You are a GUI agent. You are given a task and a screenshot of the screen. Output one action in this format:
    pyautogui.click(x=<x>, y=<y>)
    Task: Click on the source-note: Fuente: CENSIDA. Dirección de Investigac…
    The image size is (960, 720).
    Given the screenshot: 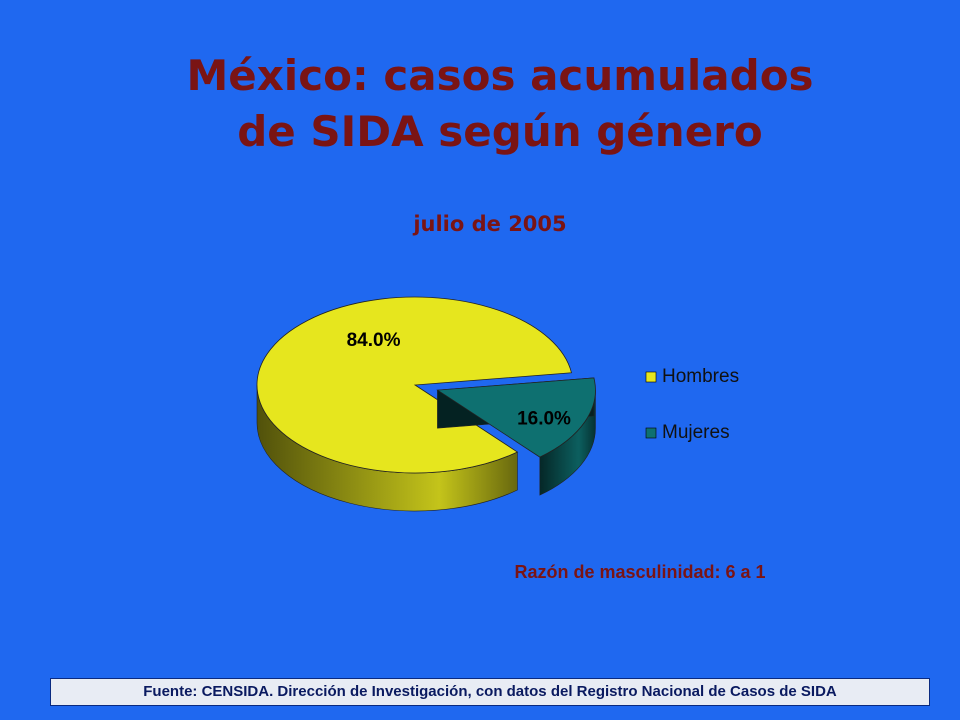 What is the action you would take?
    pyautogui.click(x=490, y=692)
    